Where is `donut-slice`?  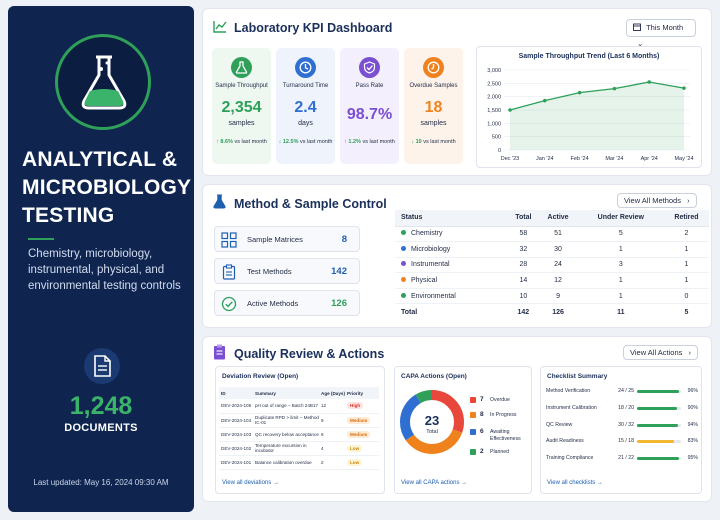
donut-slice is located at coordinates (432, 422).